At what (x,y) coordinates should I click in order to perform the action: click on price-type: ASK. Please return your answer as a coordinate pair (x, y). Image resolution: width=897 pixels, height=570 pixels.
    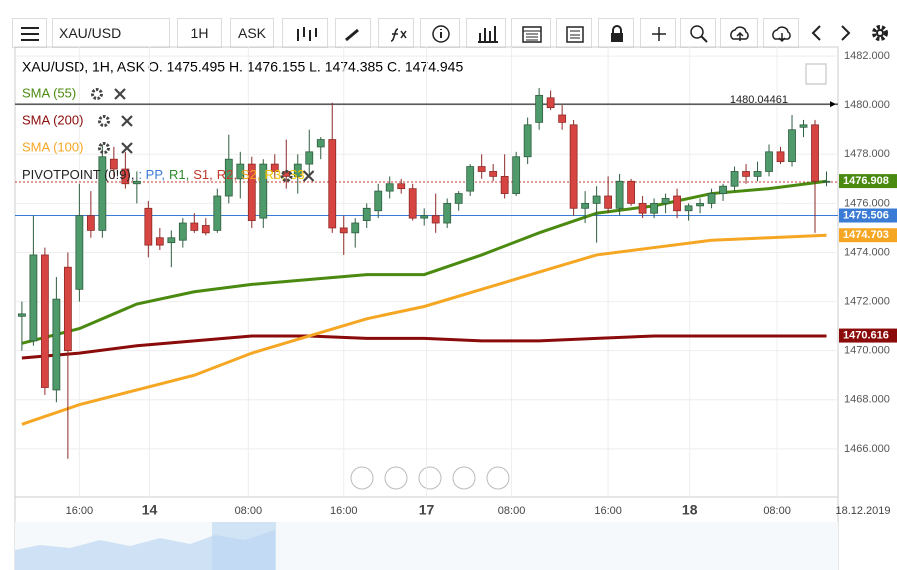
    Looking at the image, I should click on (251, 33).